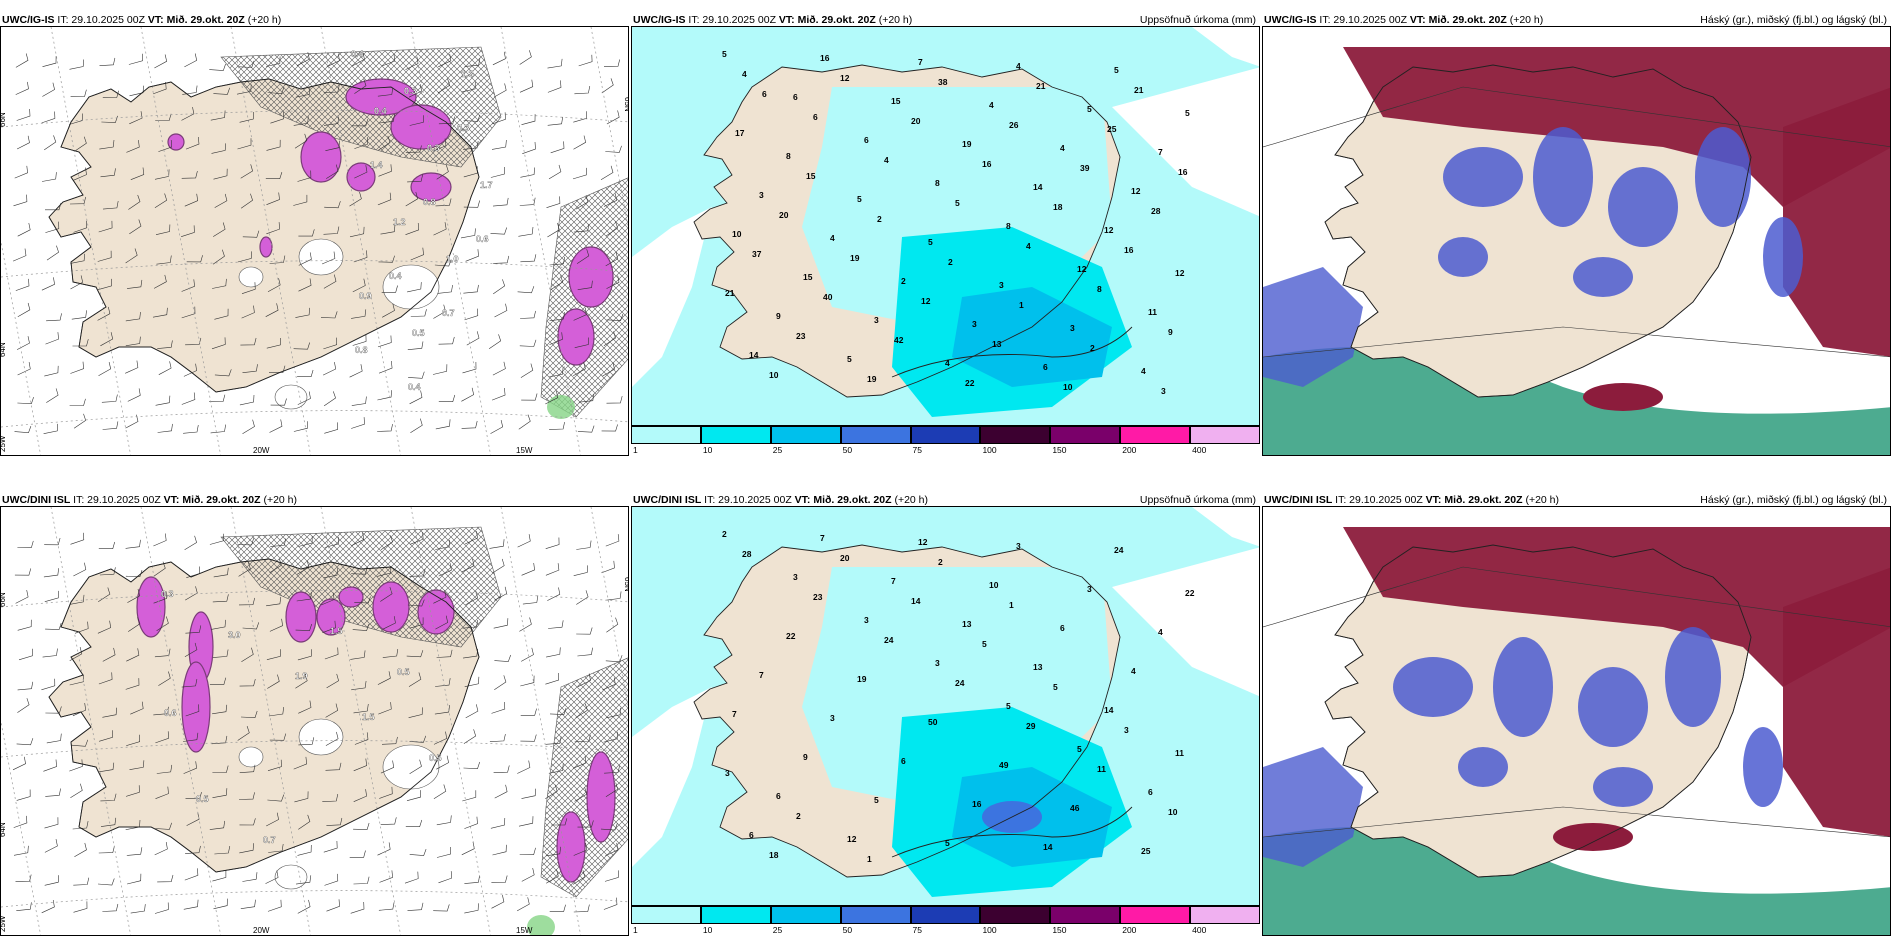 The width and height of the screenshot is (1900, 950). I want to click on precip-value-label: 38, so click(943, 82).